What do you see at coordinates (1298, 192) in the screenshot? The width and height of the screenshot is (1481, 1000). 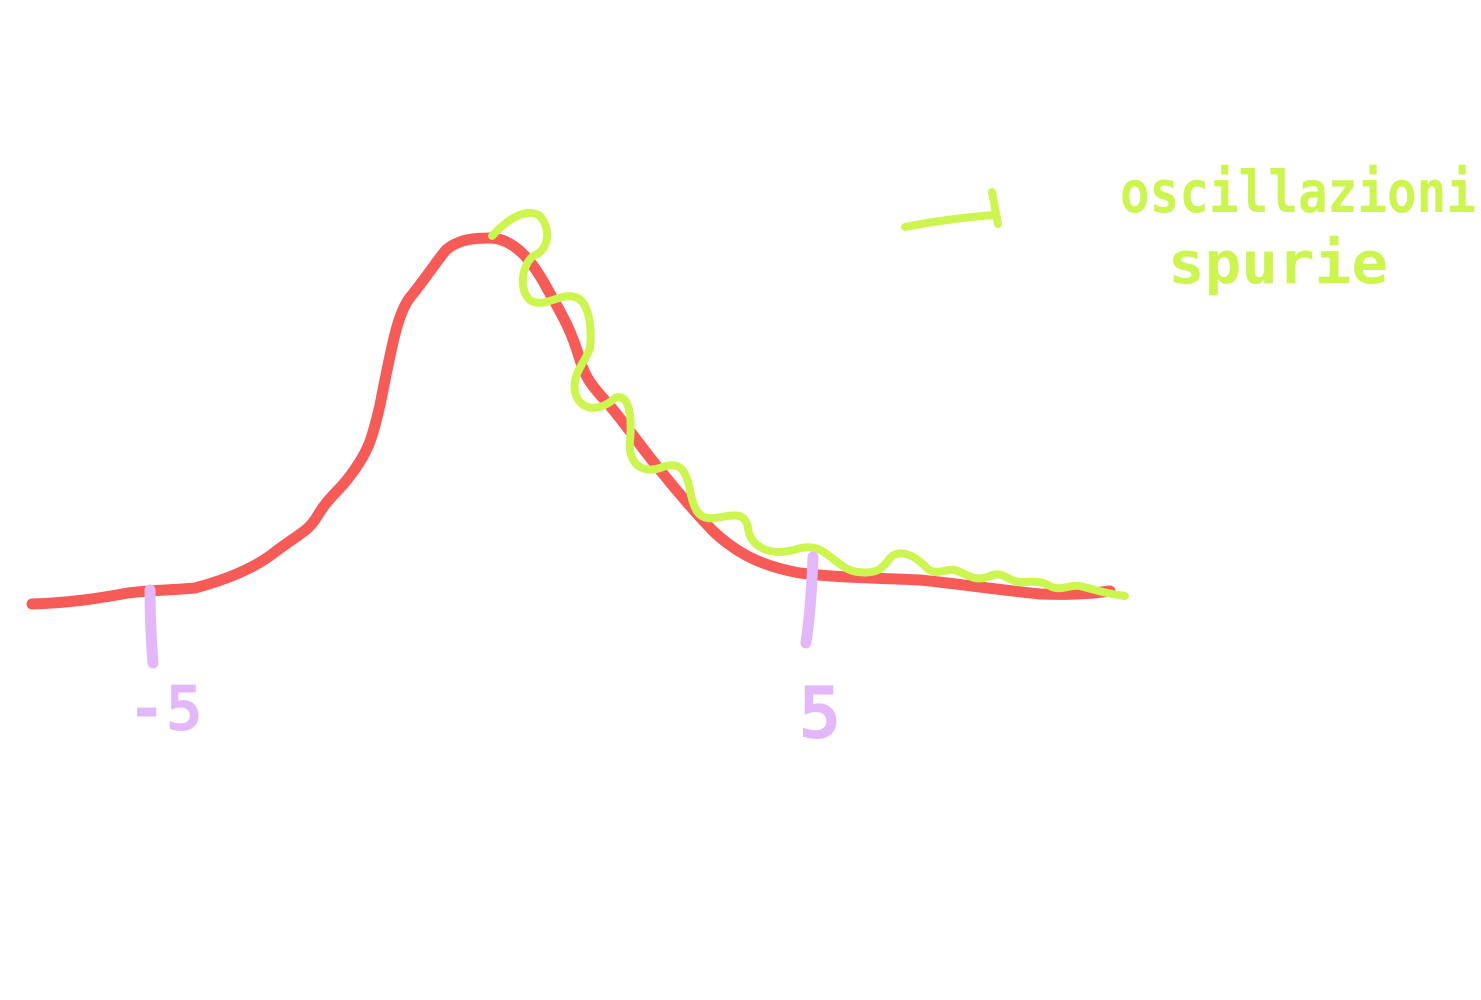 I see `annotation-line-1: oscillazioni` at bounding box center [1298, 192].